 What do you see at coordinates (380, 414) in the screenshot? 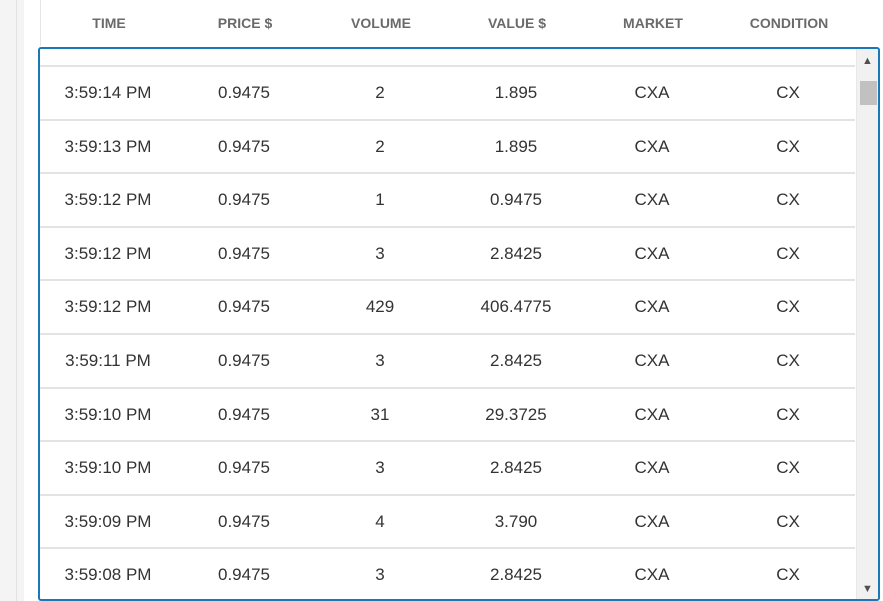
I see `cell-volume: 31` at bounding box center [380, 414].